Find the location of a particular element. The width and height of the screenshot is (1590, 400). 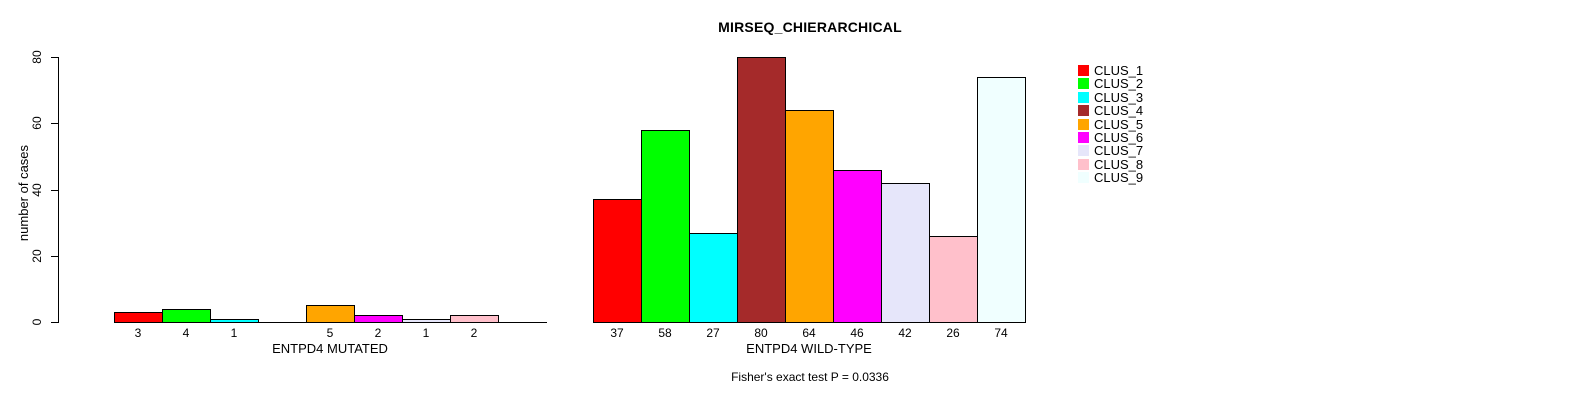

bar-value-label: 42 is located at coordinates (905, 333).